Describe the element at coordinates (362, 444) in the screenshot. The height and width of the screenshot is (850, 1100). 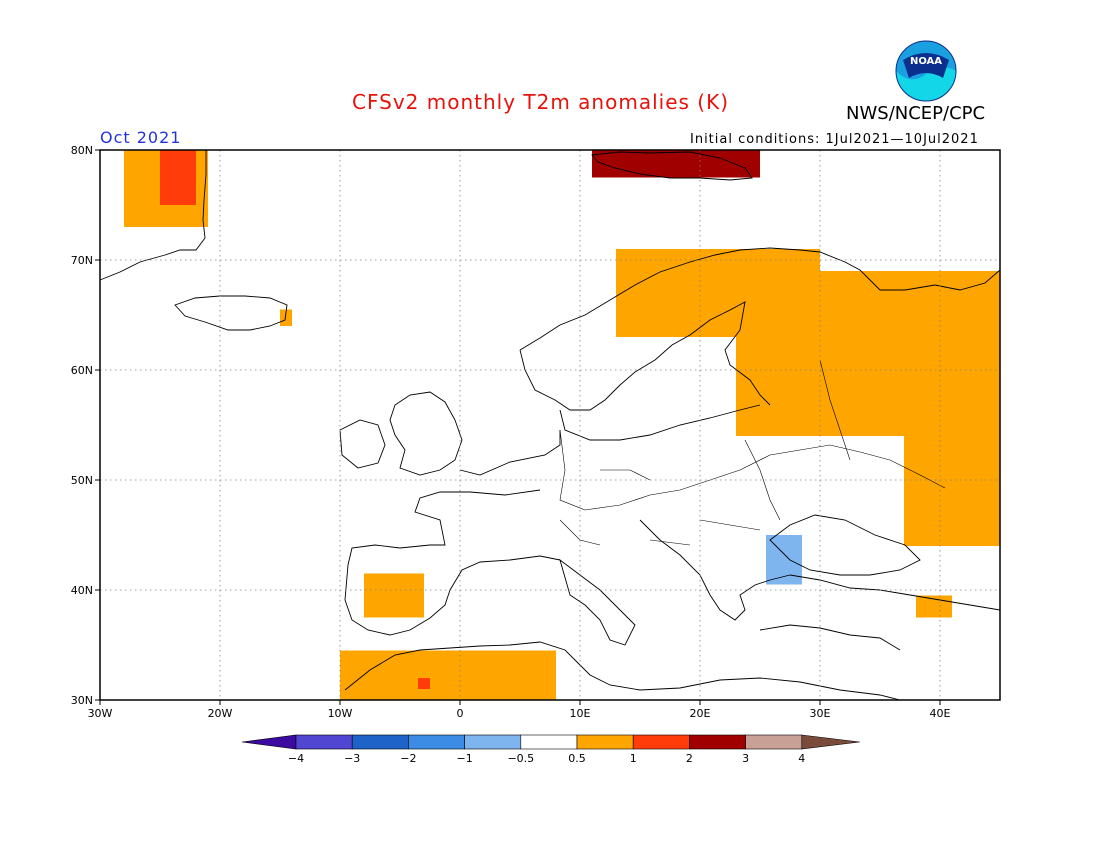
I see `coast-ireland` at that location.